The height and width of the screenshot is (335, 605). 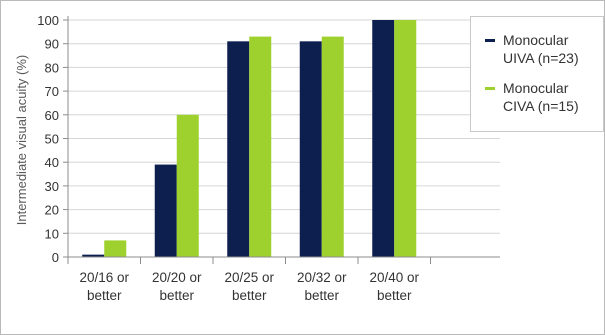 I want to click on y-tick-label: 80, so click(x=52, y=67).